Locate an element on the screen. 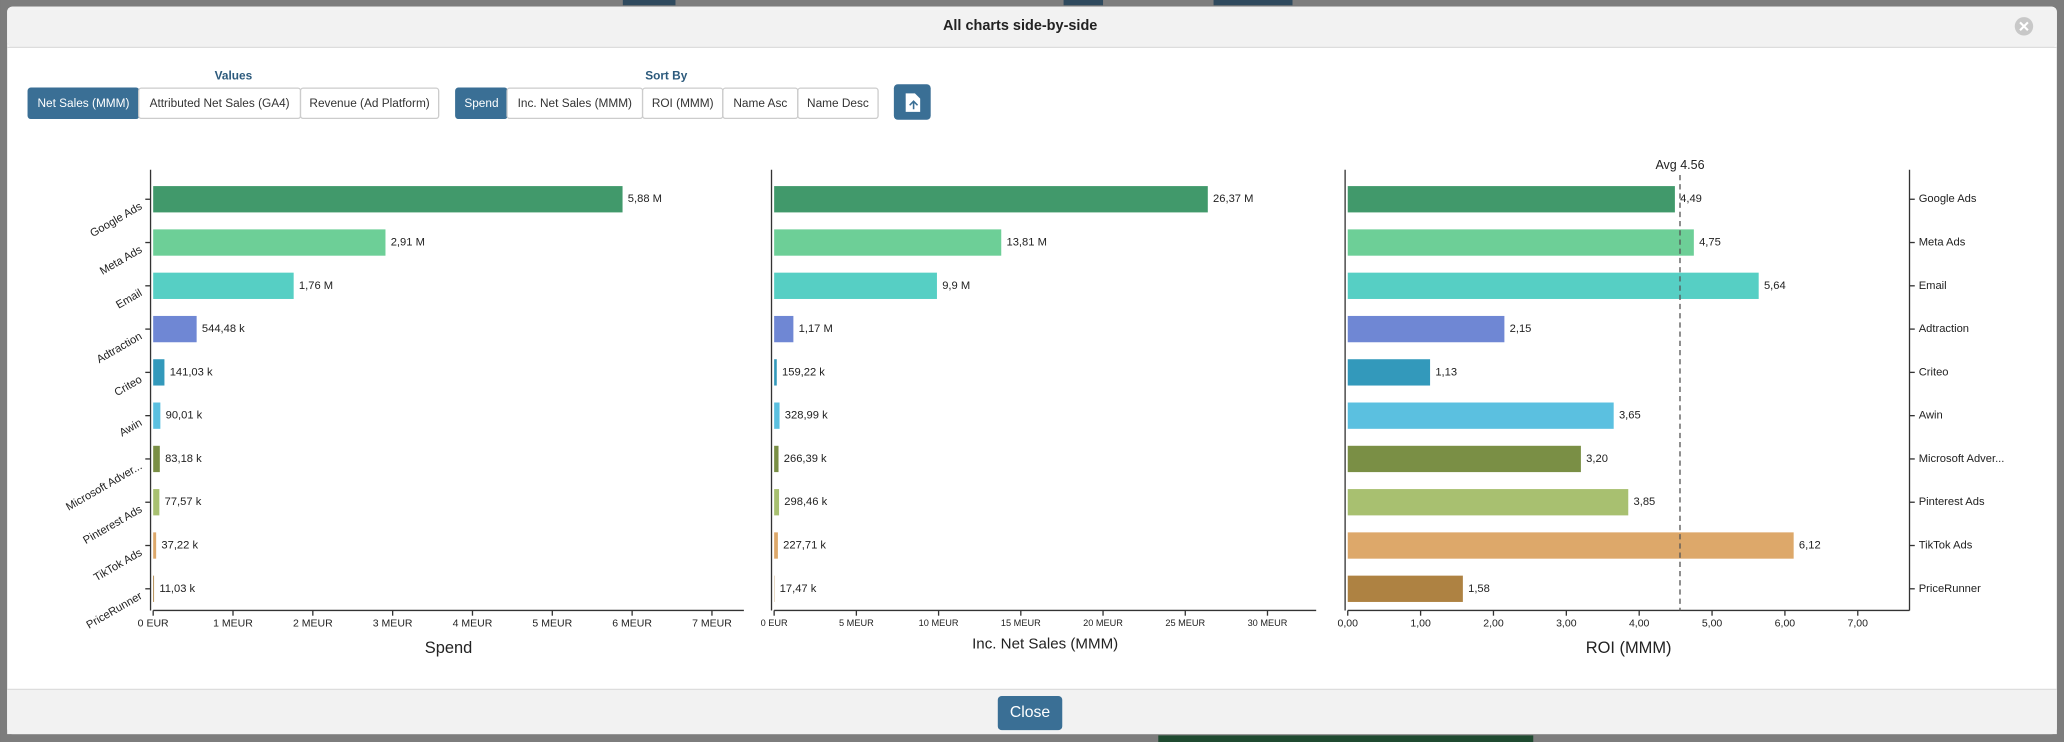 This screenshot has height=742, width=2064. toggle-button-label: Net Sales (MMM) is located at coordinates (83, 103).